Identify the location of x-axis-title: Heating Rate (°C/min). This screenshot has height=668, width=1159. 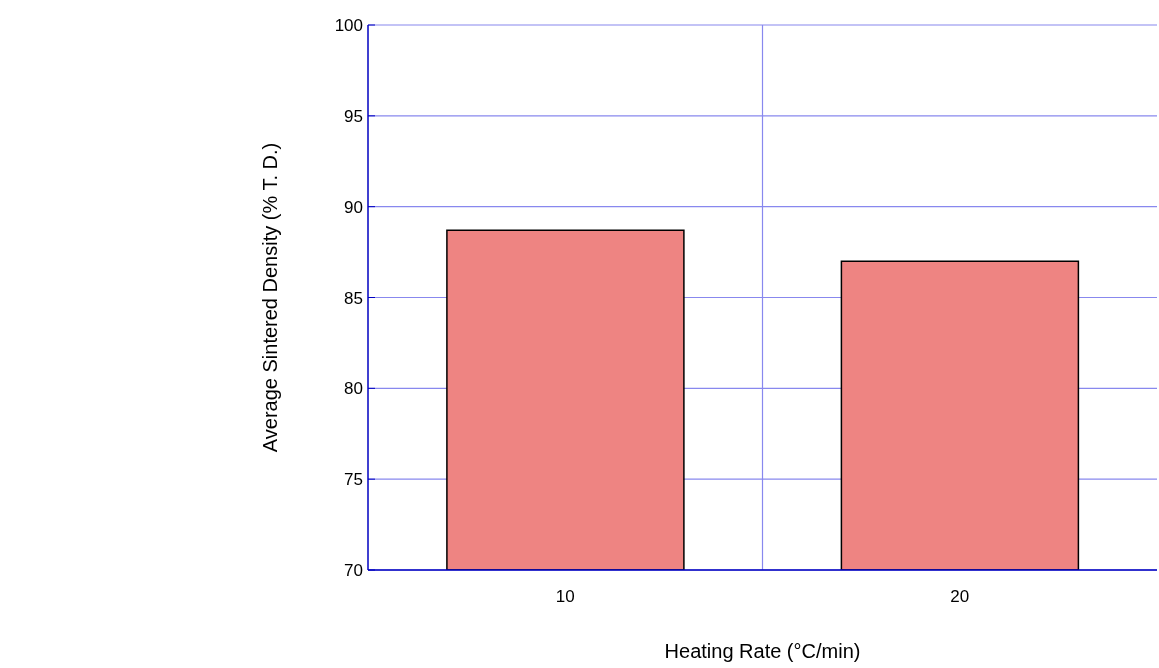
(762, 651).